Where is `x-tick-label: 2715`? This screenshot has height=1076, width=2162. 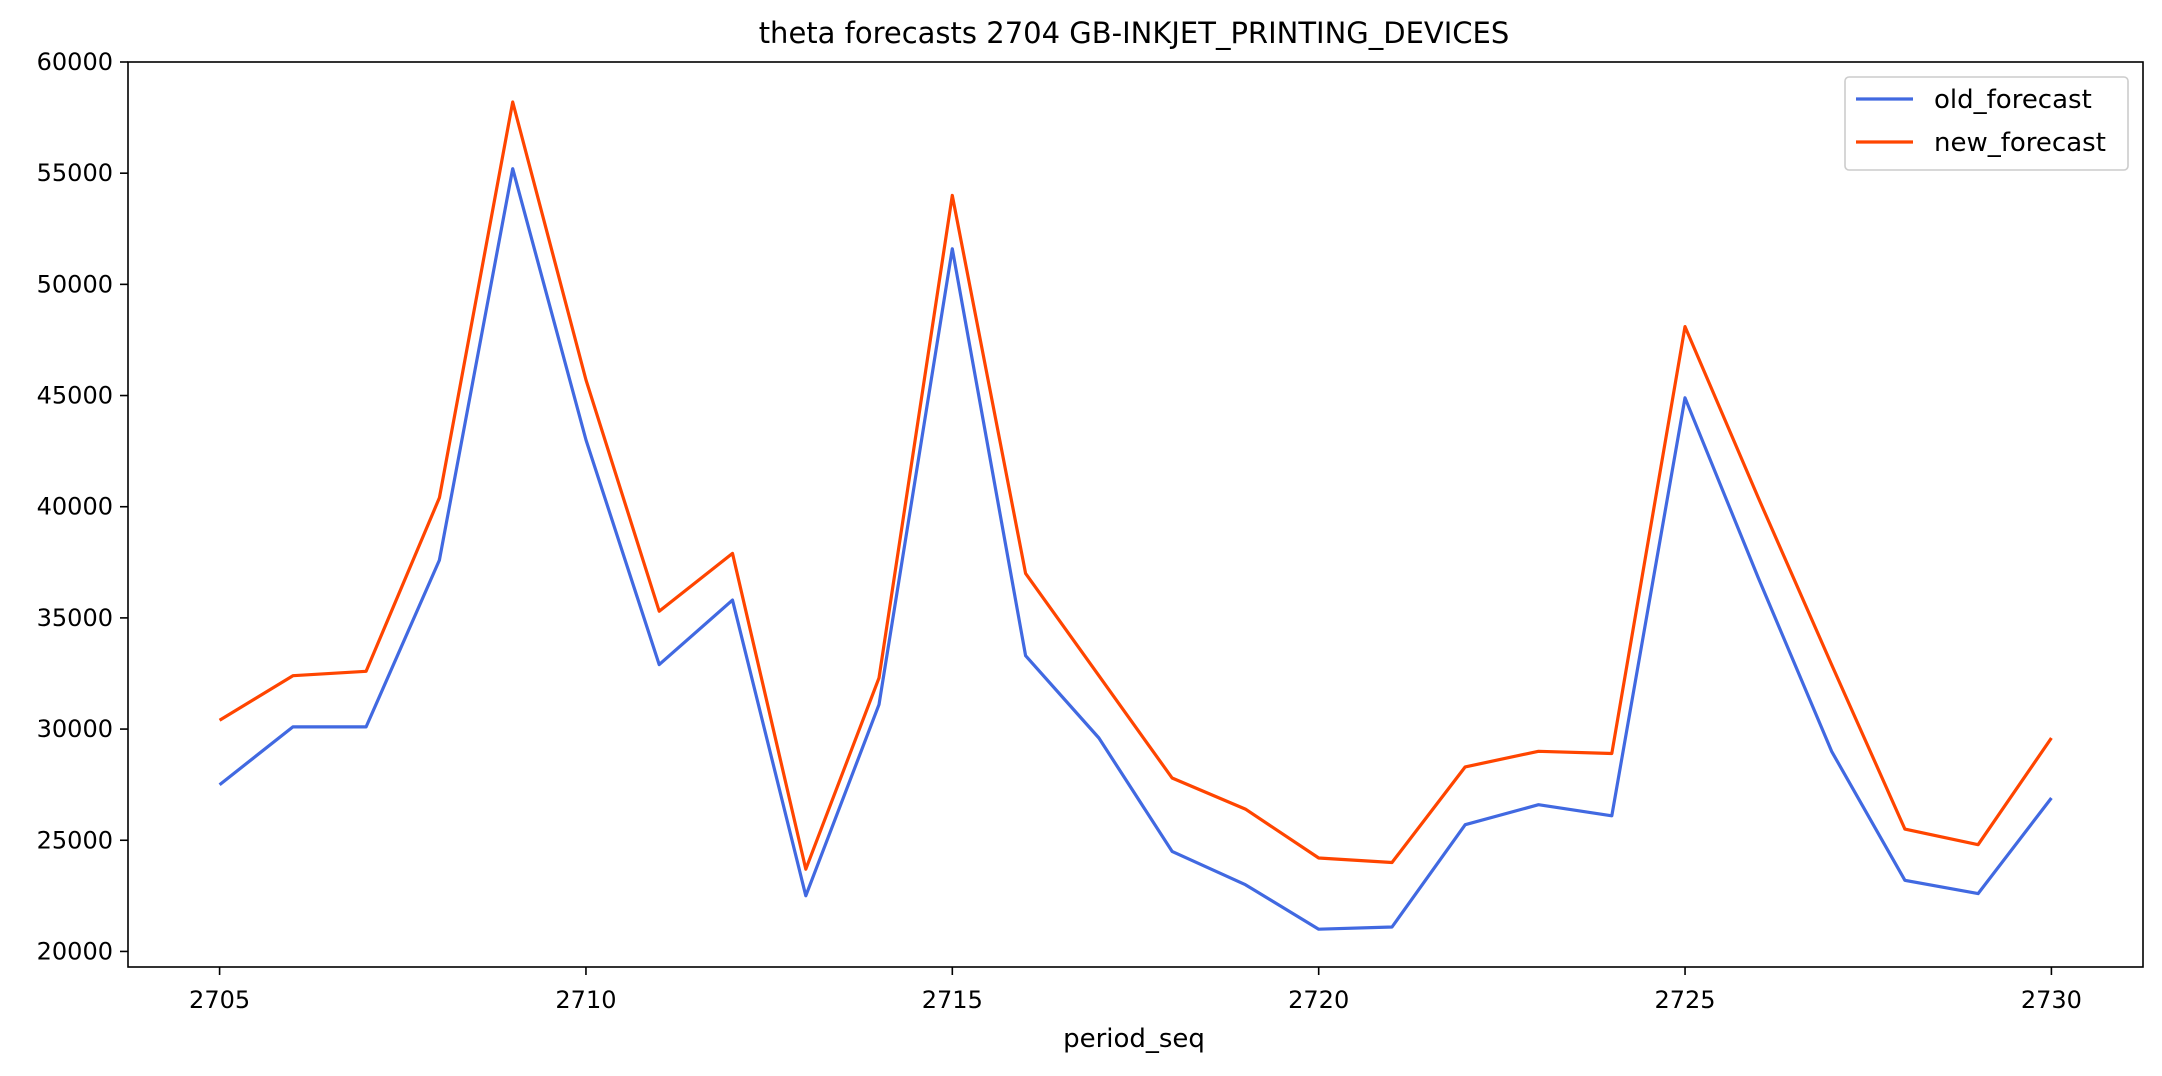 x-tick-label: 2715 is located at coordinates (952, 1000).